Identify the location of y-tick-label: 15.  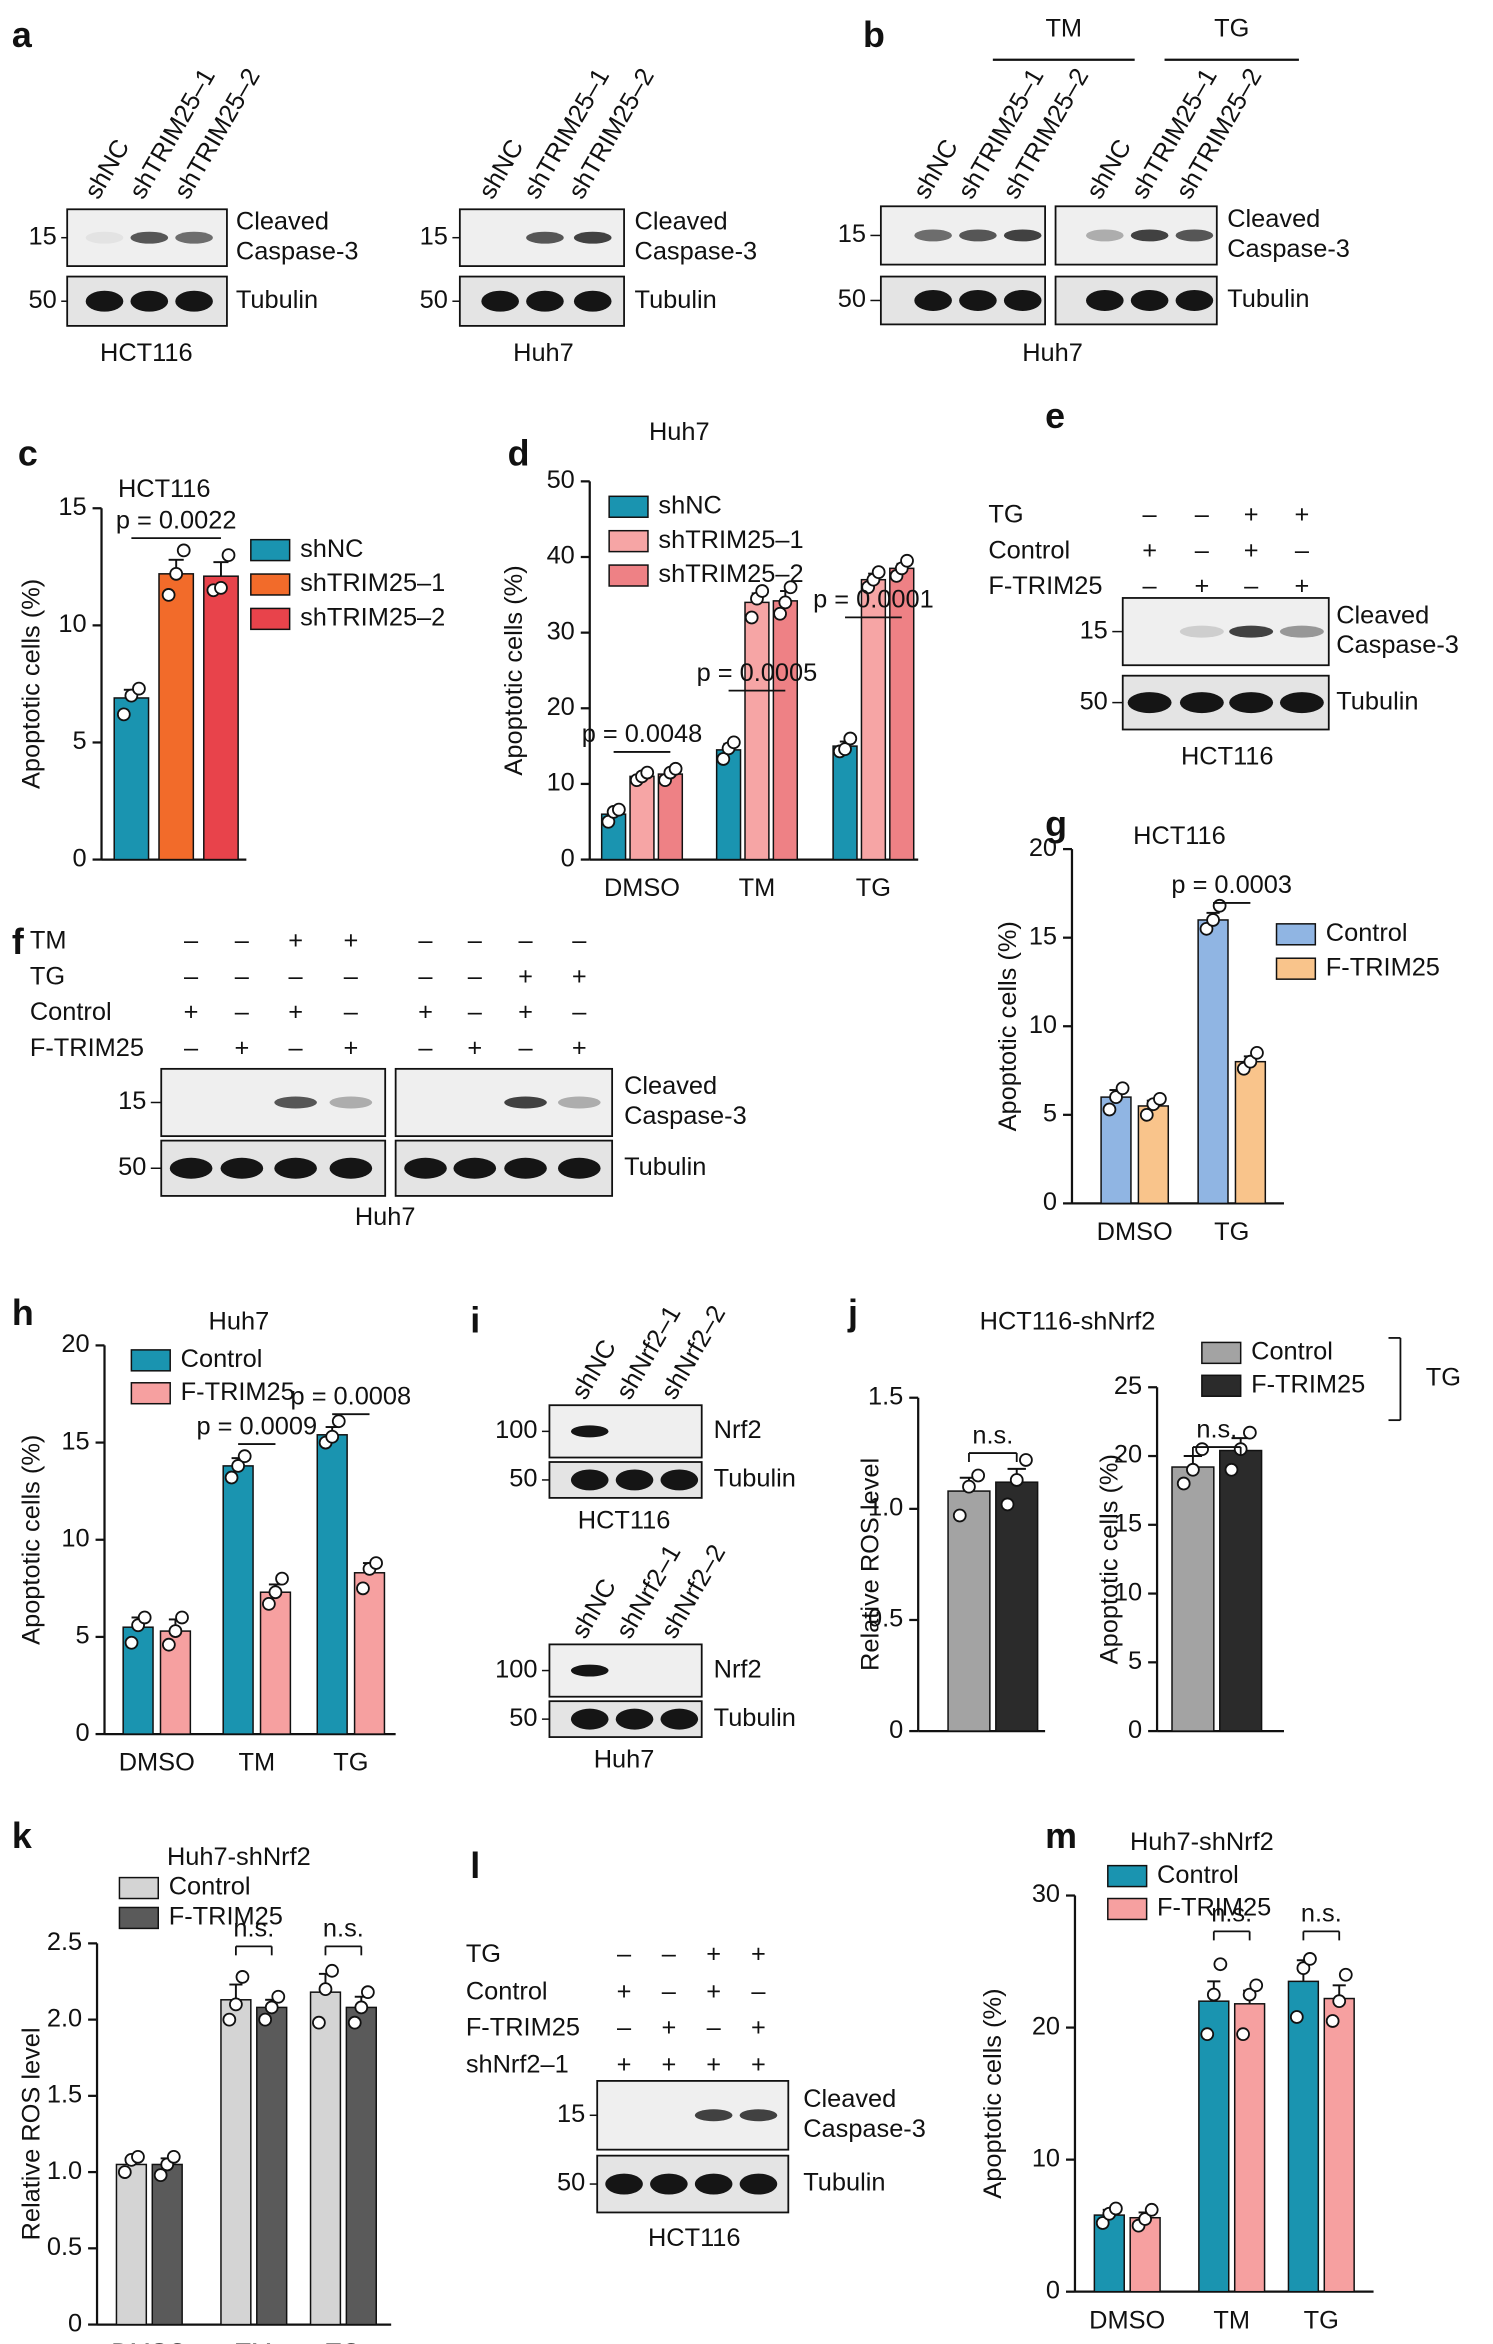
(75, 1441).